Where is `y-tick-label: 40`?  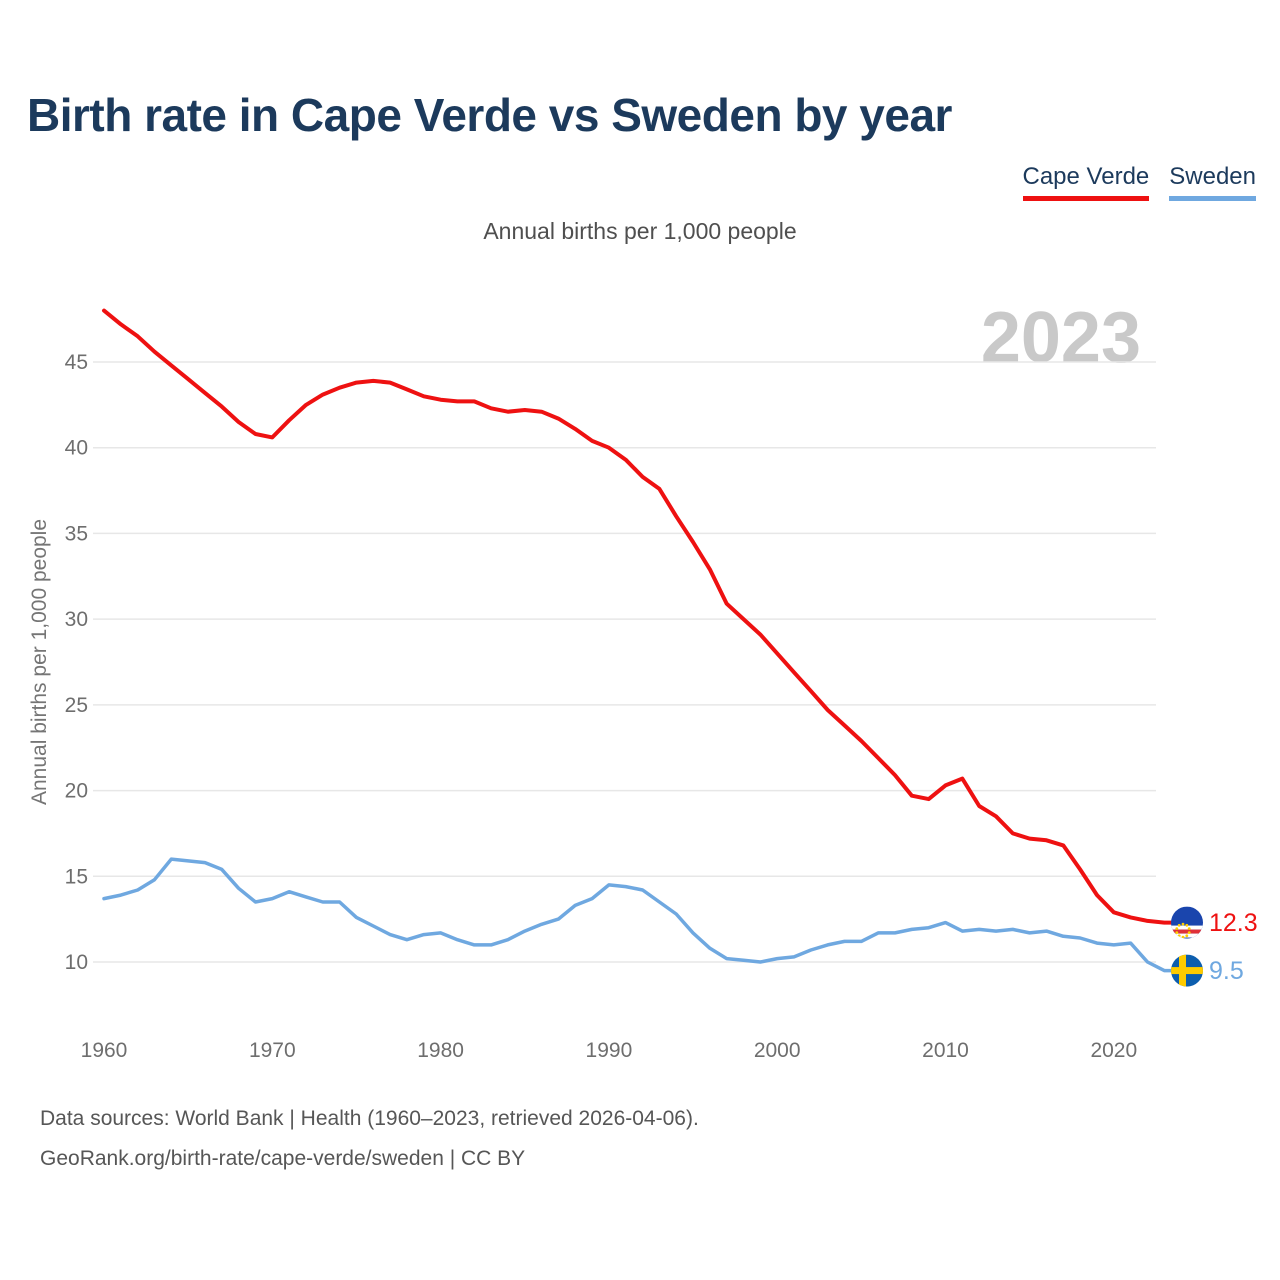
y-tick-label: 40 is located at coordinates (76, 448).